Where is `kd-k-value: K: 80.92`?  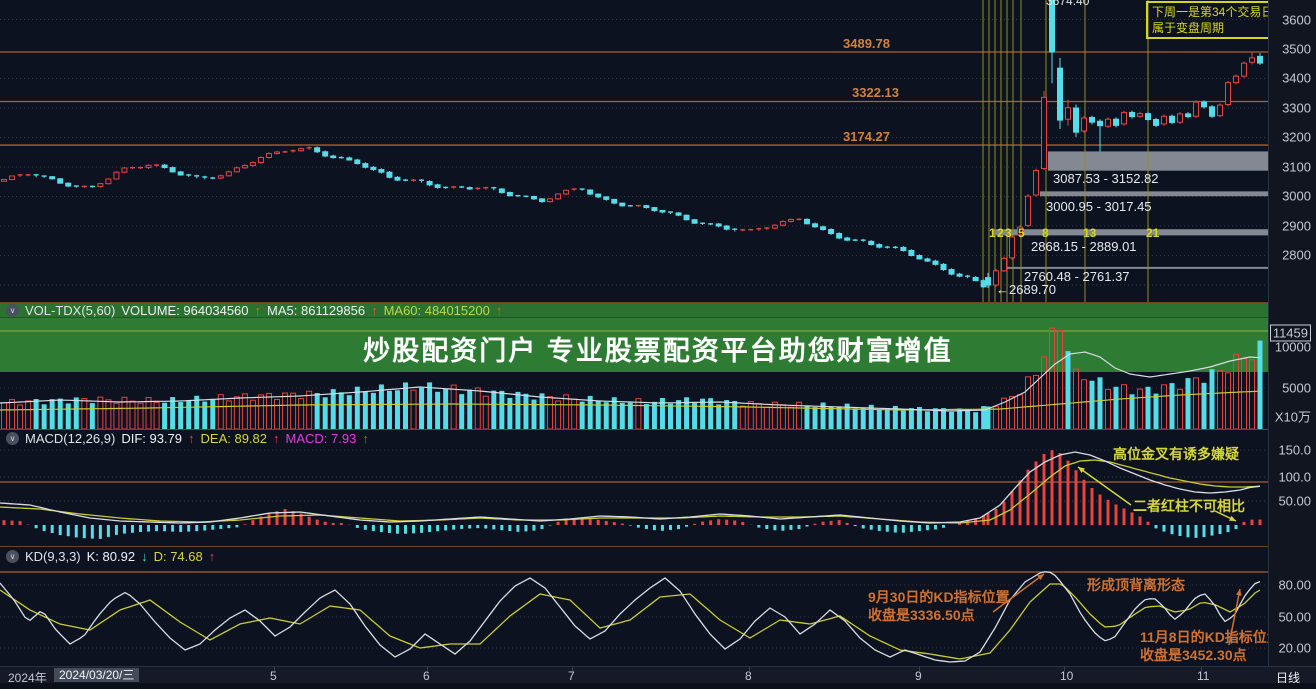
kd-k-value: K: 80.92 is located at coordinates (111, 556).